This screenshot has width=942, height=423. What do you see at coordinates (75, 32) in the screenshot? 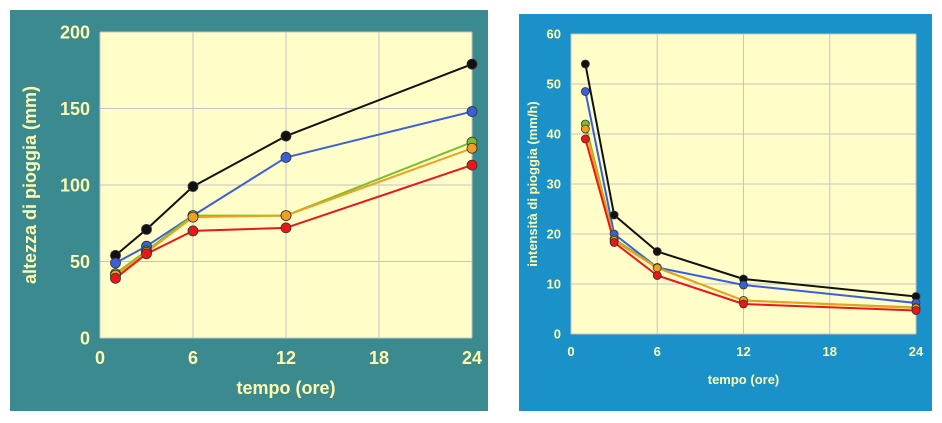
I see `y-tick-label: 200` at bounding box center [75, 32].